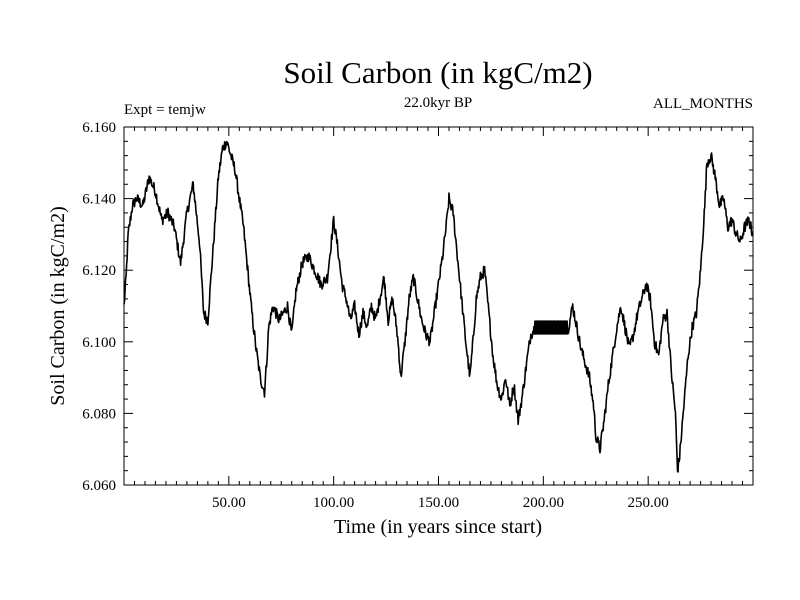  What do you see at coordinates (229, 503) in the screenshot?
I see `x-tick-label: 50.00` at bounding box center [229, 503].